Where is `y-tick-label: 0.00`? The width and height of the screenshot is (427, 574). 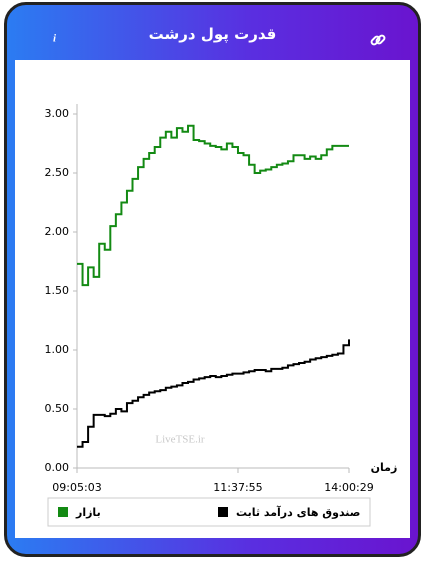 y-tick-label: 0.00 is located at coordinates (57, 467).